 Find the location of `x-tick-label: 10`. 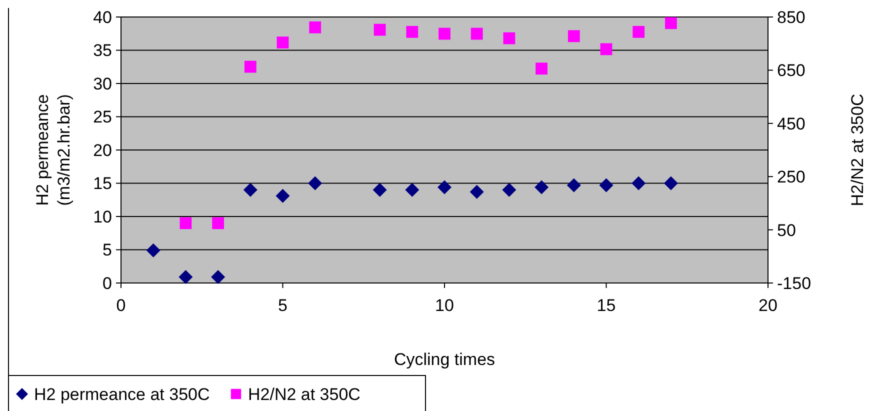

x-tick-label: 10 is located at coordinates (444, 305).